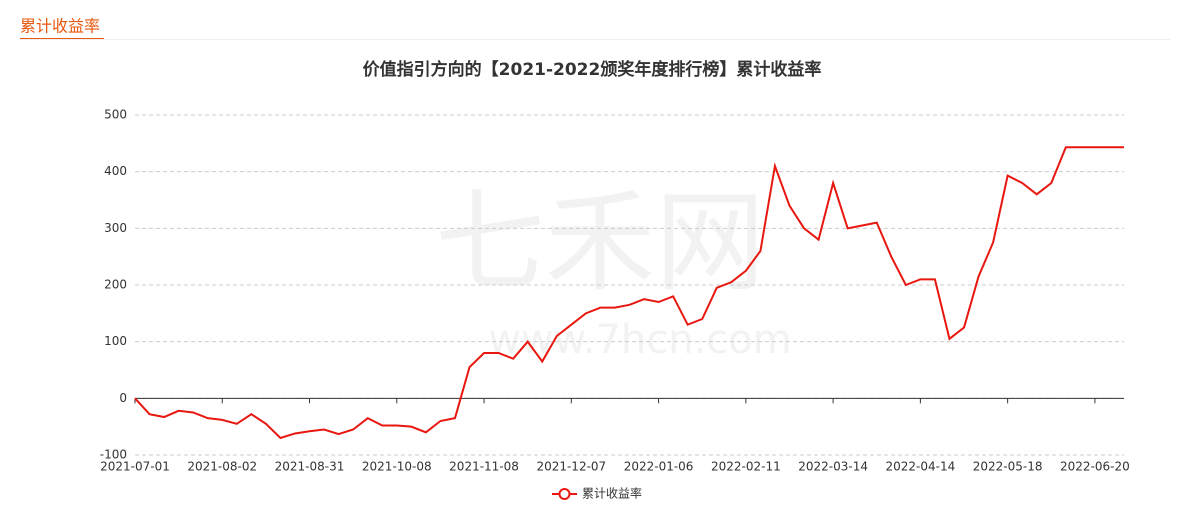 This screenshot has width=1185, height=525. What do you see at coordinates (123, 398) in the screenshot?
I see `y-tick-label: 0` at bounding box center [123, 398].